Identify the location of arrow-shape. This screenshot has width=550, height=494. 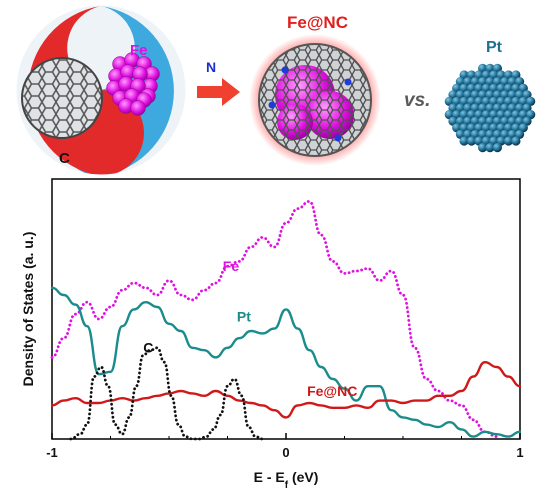
(218, 92).